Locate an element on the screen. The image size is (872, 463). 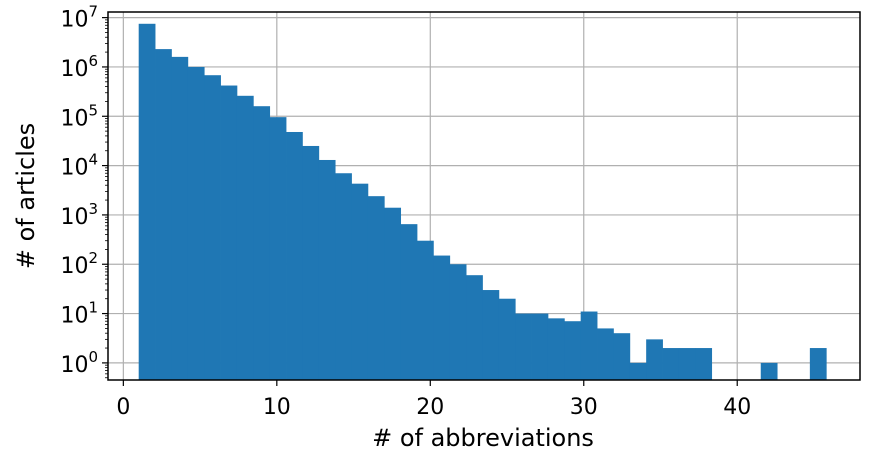
y-tick-label-exponent: 2 is located at coordinates (93, 258).